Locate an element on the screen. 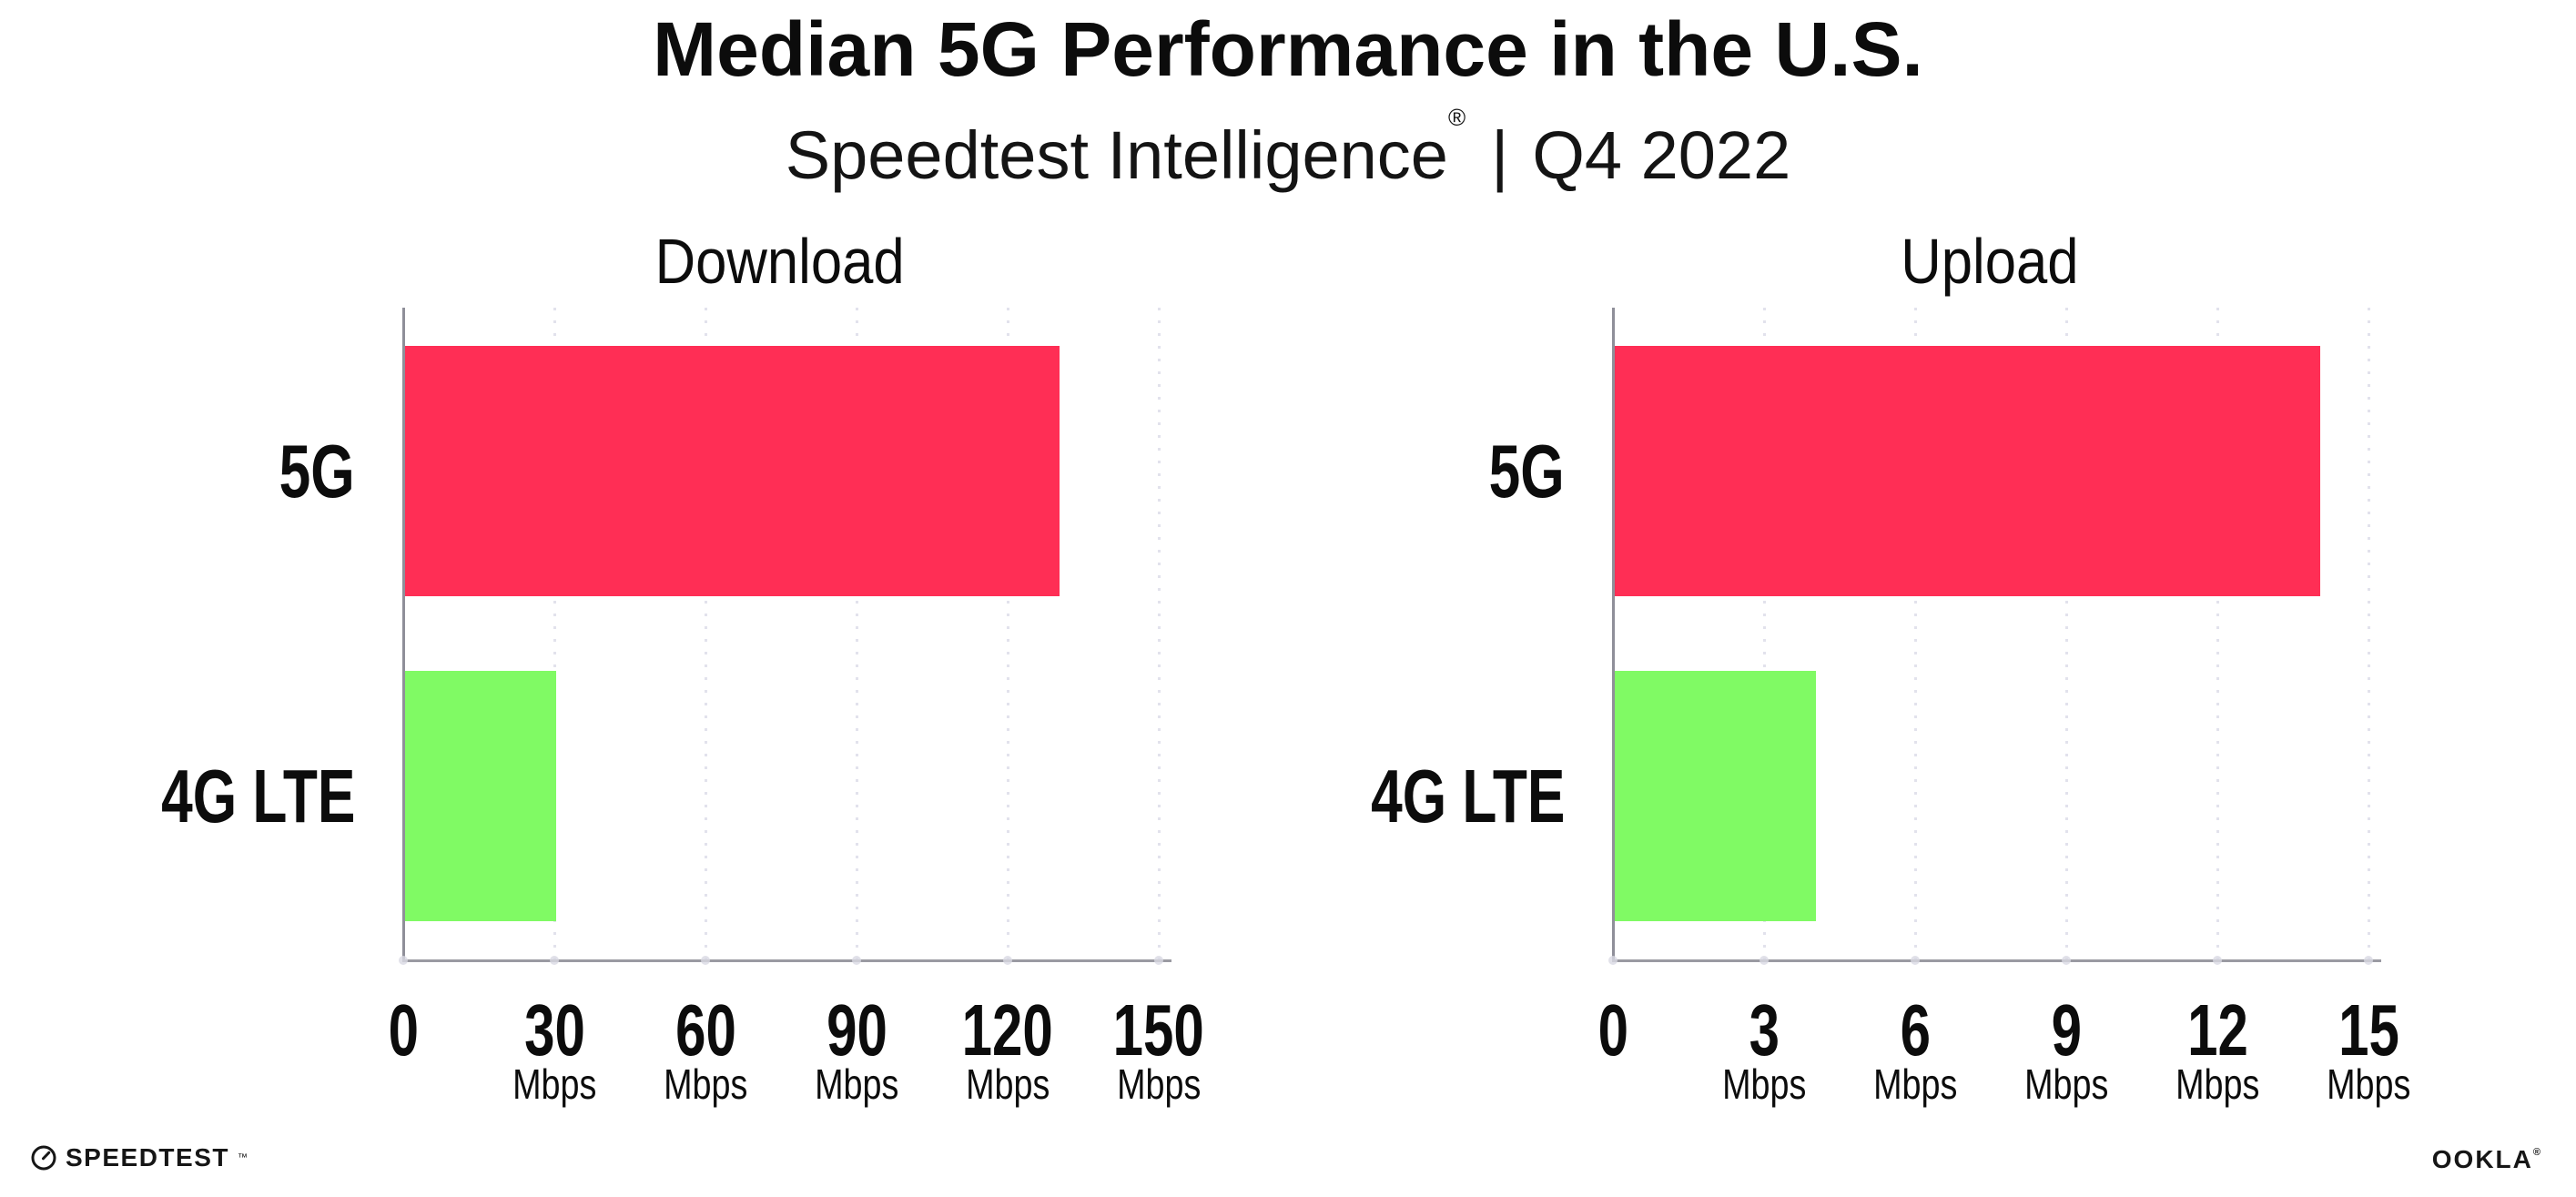 This screenshot has width=2576, height=1197. ookla-wordmark: OOKLA is located at coordinates (2482, 1159).